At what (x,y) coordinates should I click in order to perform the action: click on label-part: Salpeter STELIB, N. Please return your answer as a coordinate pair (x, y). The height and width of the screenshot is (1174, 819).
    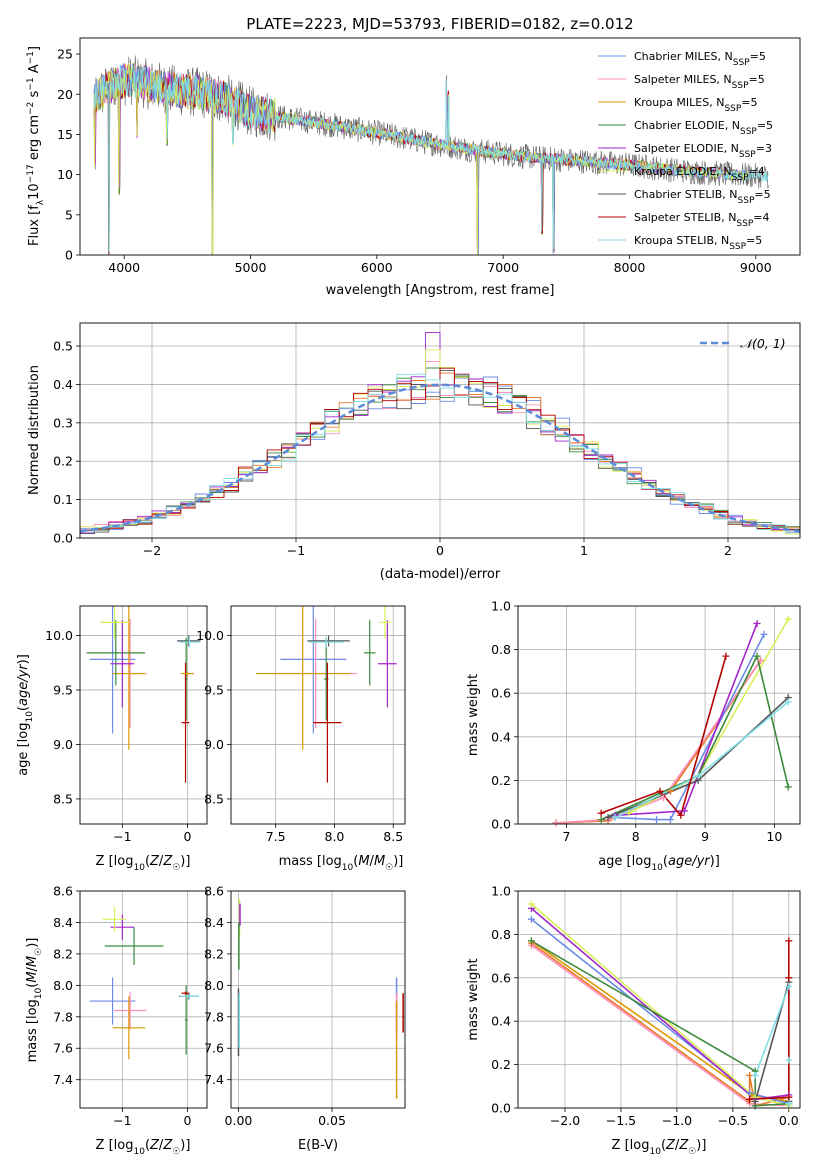
    Looking at the image, I should click on (685, 217).